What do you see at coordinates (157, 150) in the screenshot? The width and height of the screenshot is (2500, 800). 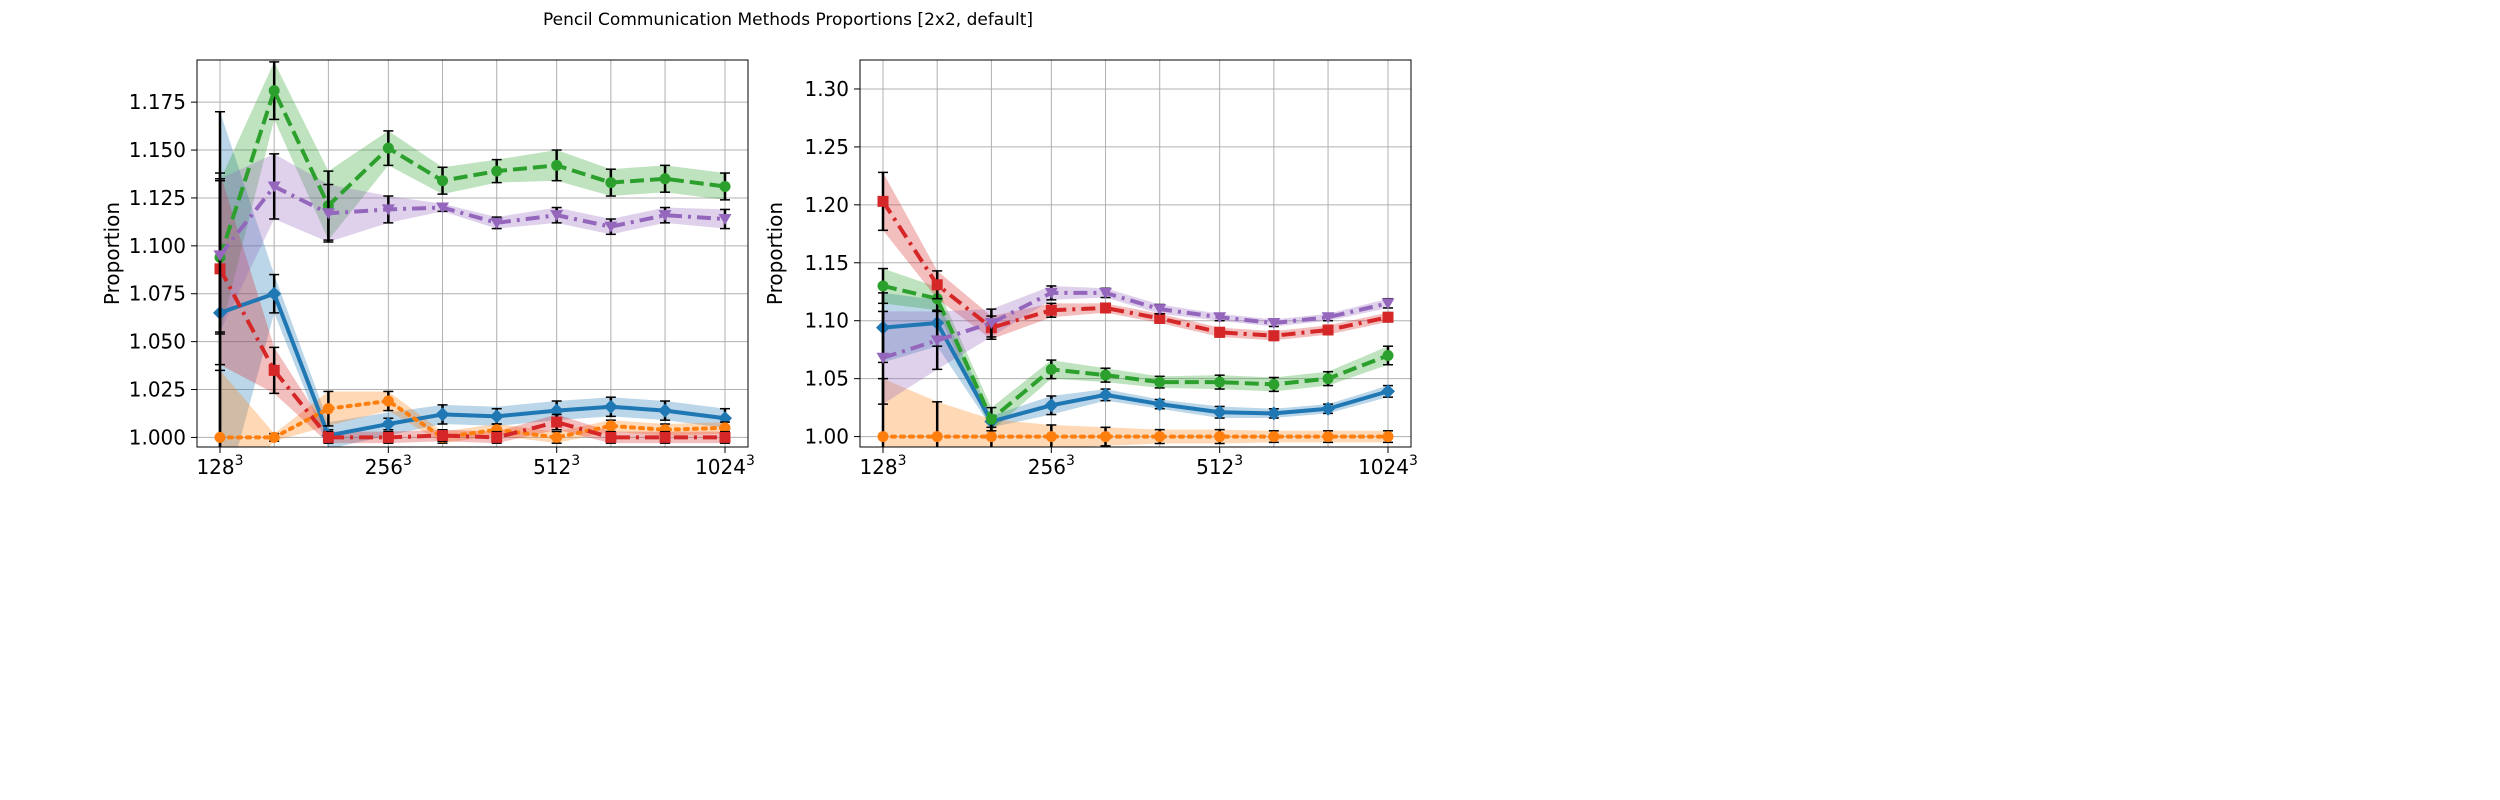 I see `chart-1-ytick-label-6: 1.150` at bounding box center [157, 150].